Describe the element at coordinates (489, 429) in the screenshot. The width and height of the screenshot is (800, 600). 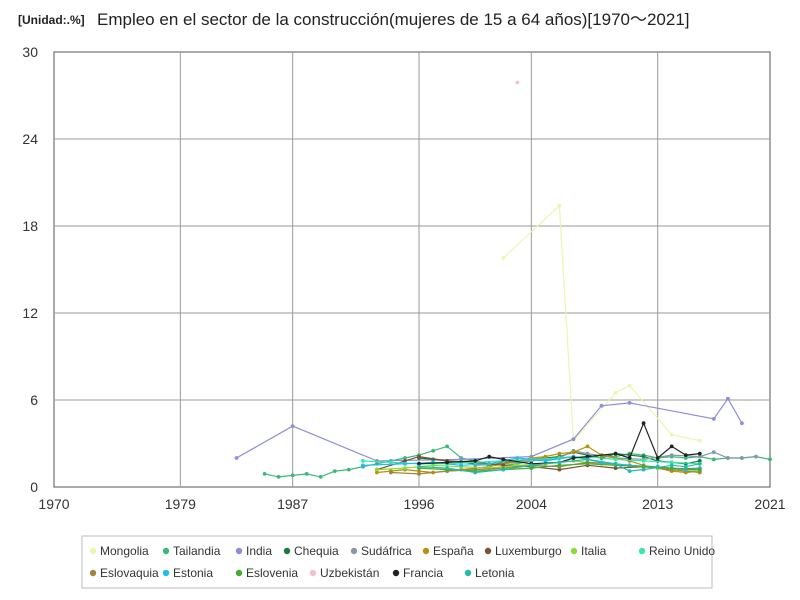
I see `series-india` at that location.